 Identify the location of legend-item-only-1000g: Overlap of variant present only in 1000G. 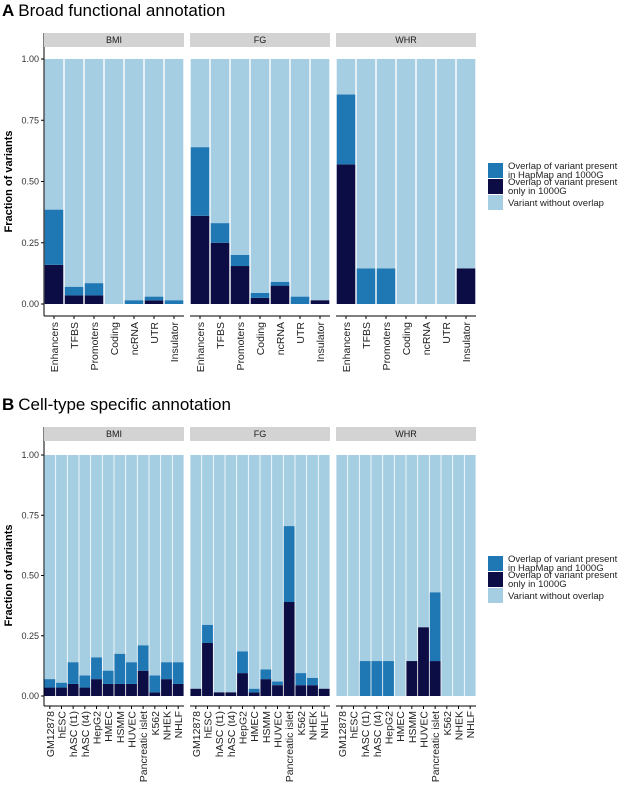
(553, 187).